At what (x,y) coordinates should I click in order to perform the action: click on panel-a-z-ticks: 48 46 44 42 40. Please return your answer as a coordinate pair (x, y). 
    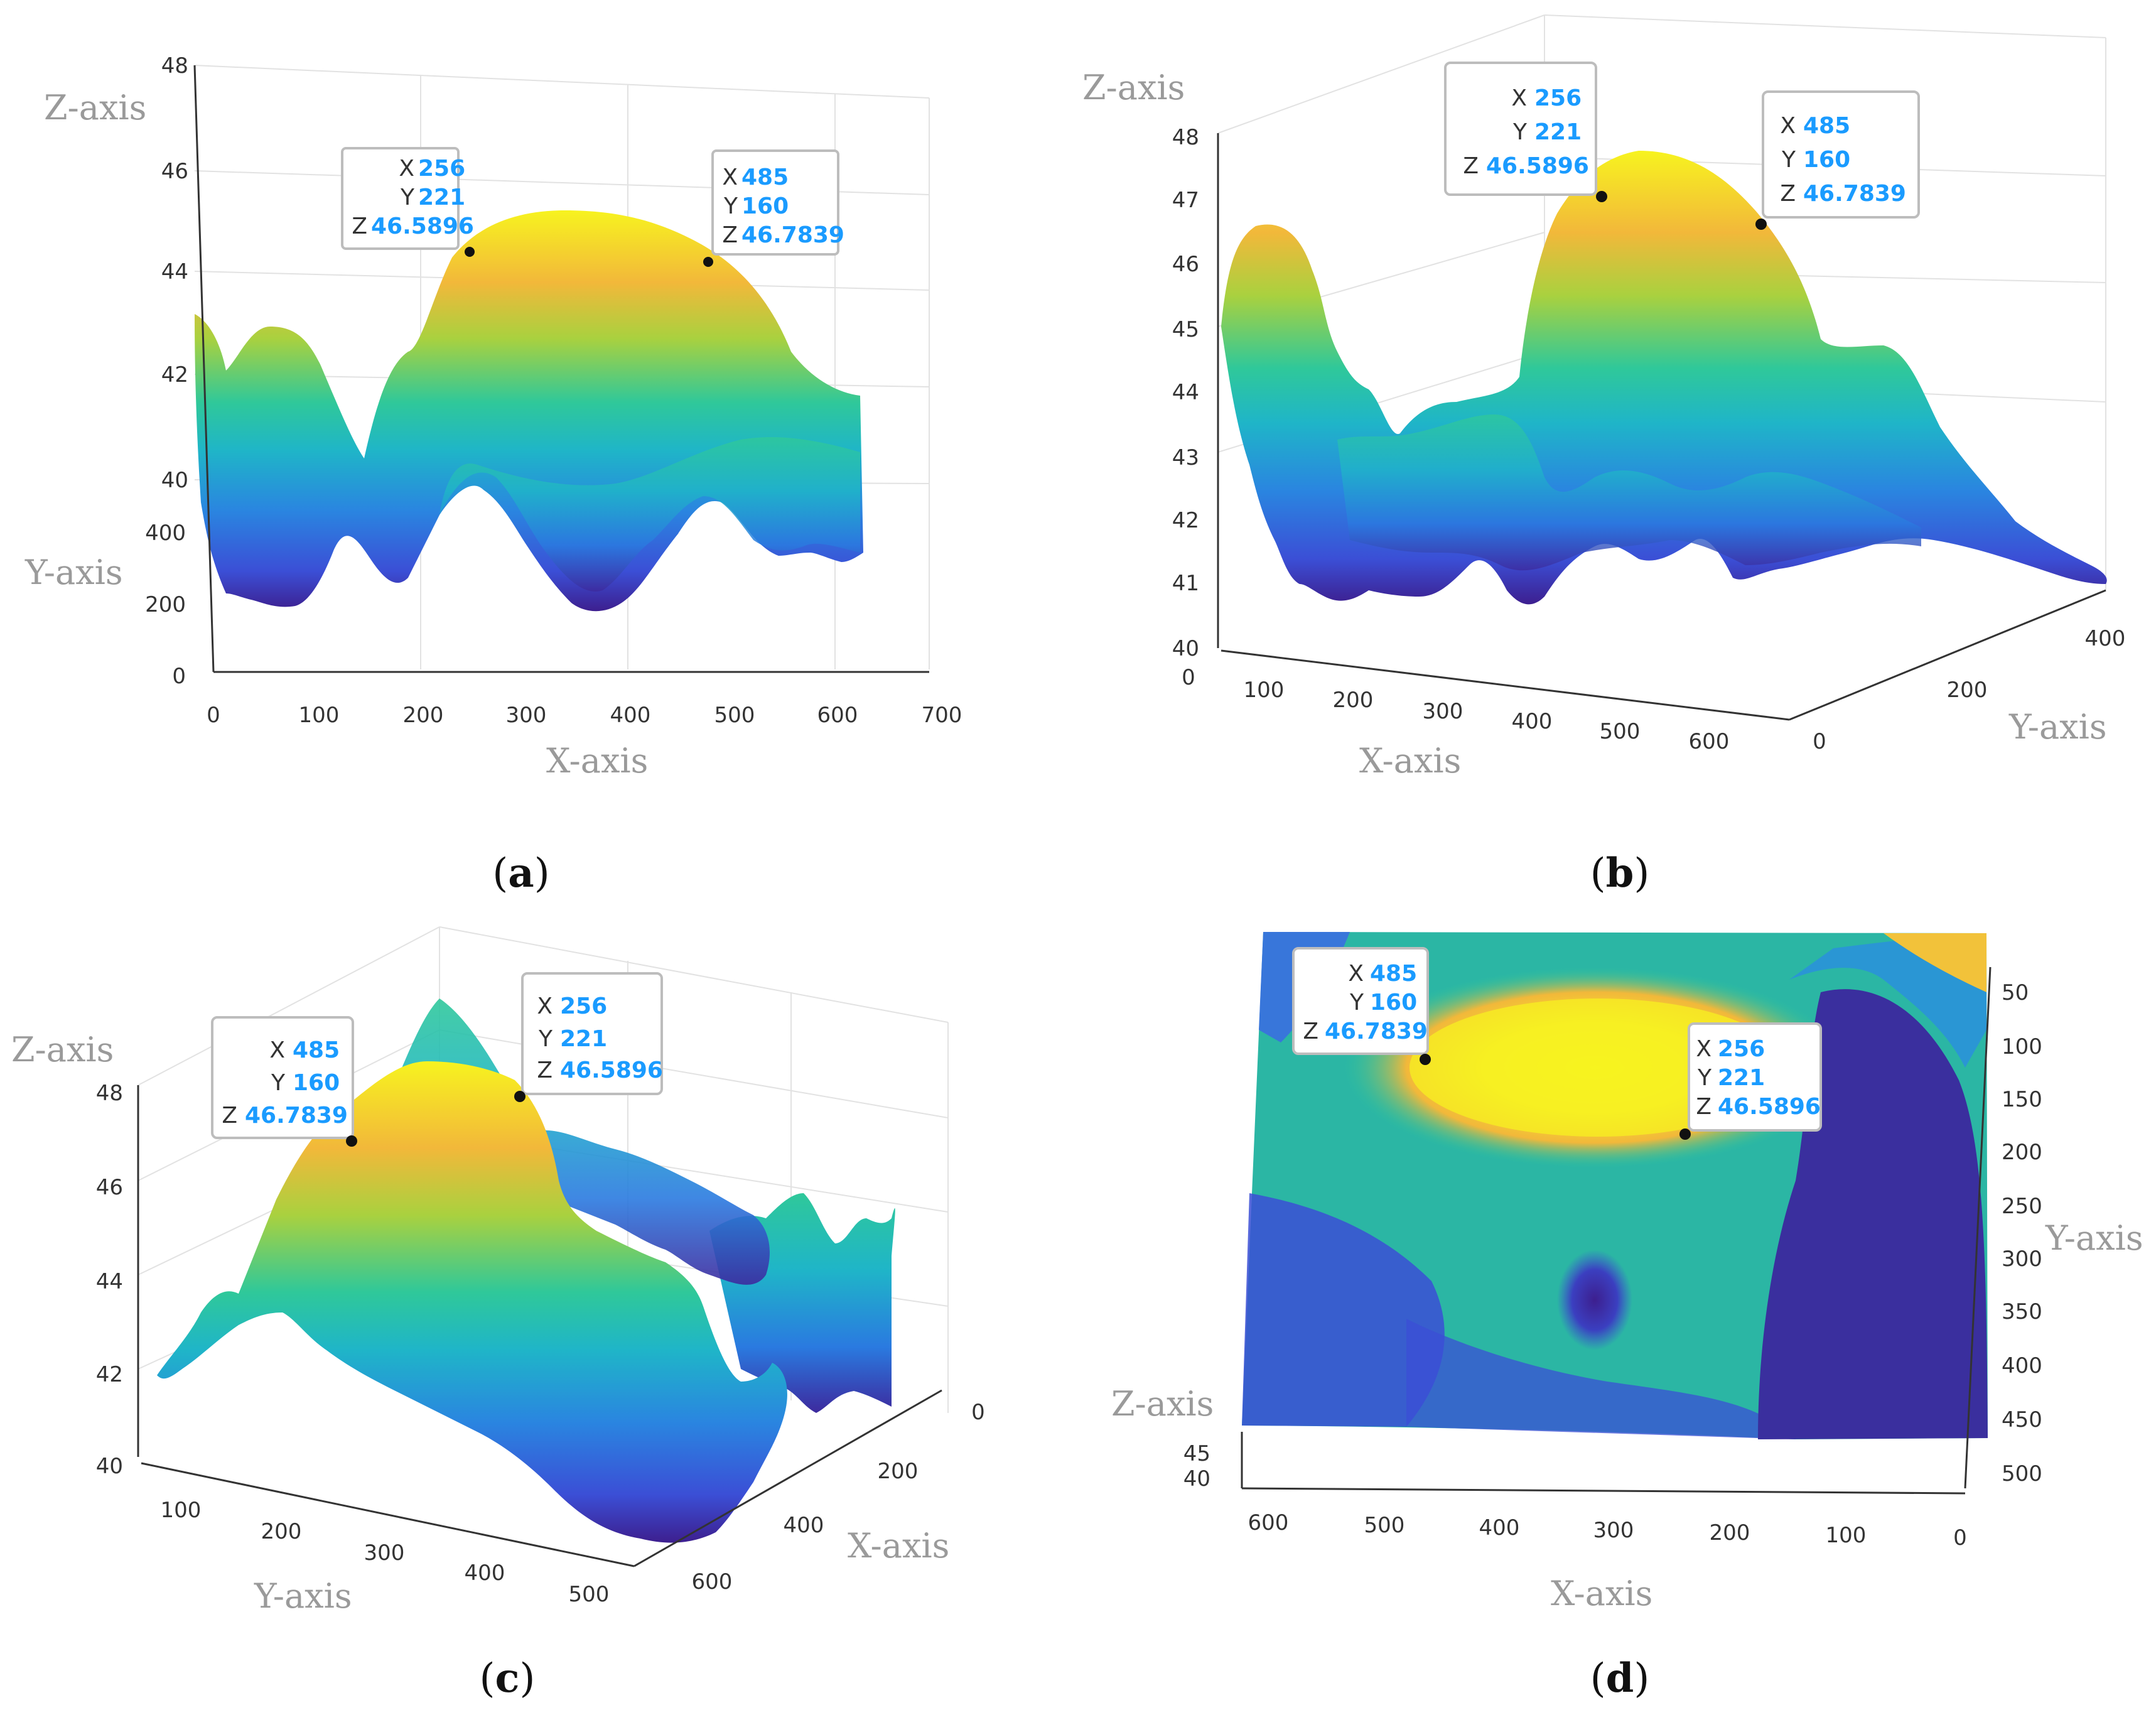
    Looking at the image, I should click on (175, 273).